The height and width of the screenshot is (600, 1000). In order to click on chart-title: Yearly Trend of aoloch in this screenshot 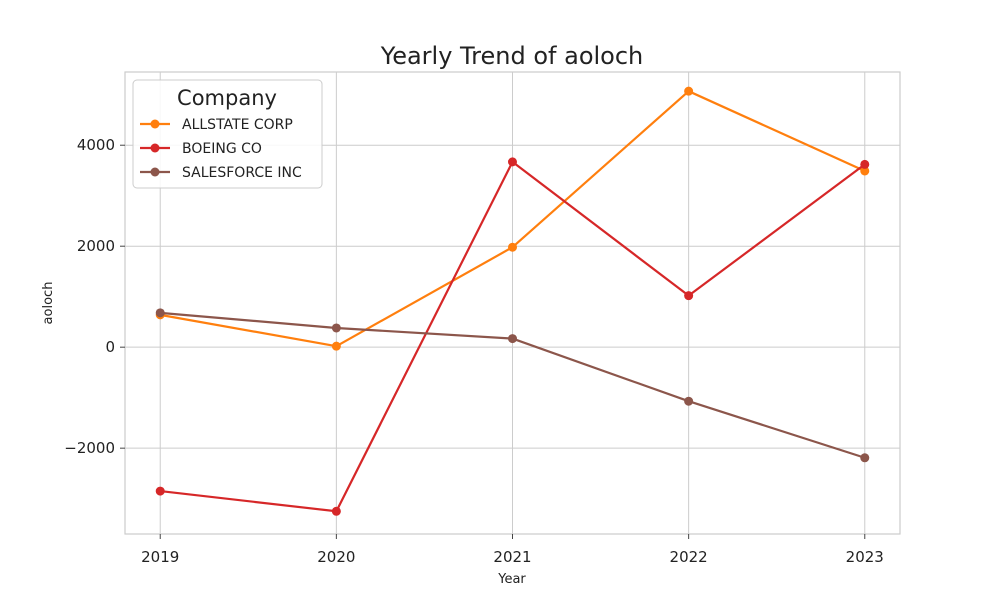, I will do `click(512, 56)`.